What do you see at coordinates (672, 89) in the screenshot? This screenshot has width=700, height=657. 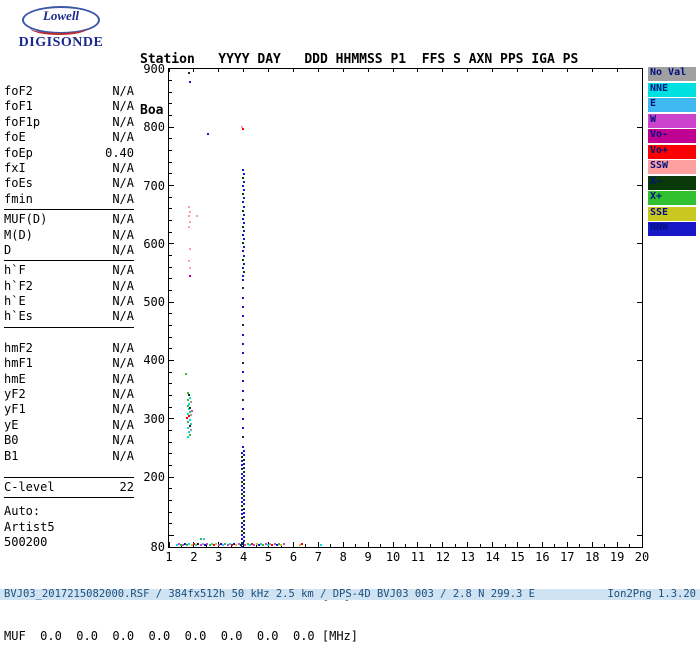 I see `legend-item-nne: NNE` at bounding box center [672, 89].